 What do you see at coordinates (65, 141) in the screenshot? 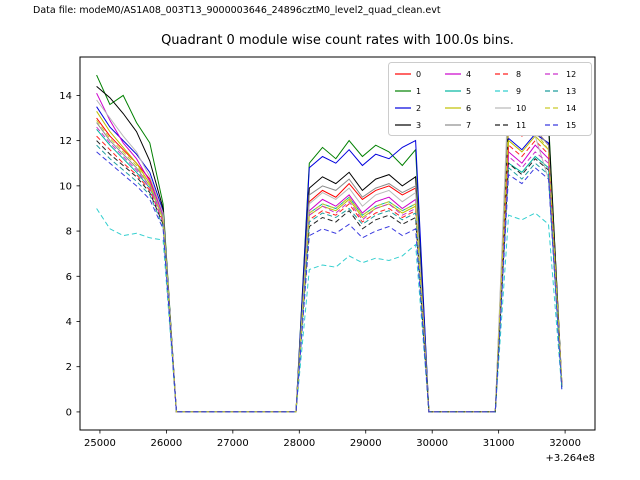
I see `y-tick-label: 12` at bounding box center [65, 141].